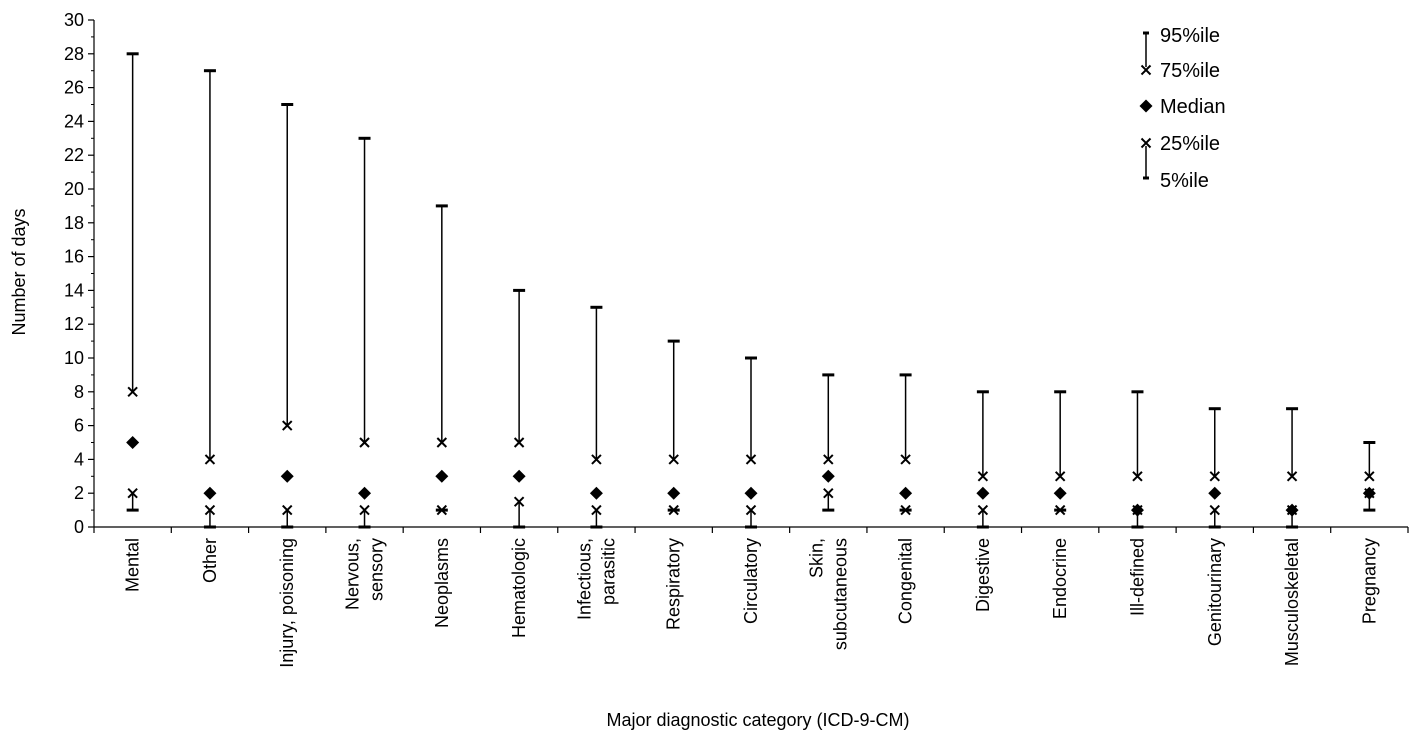  What do you see at coordinates (596, 579) in the screenshot?
I see `x-tick-label: Infectious, parasitic` at bounding box center [596, 579].